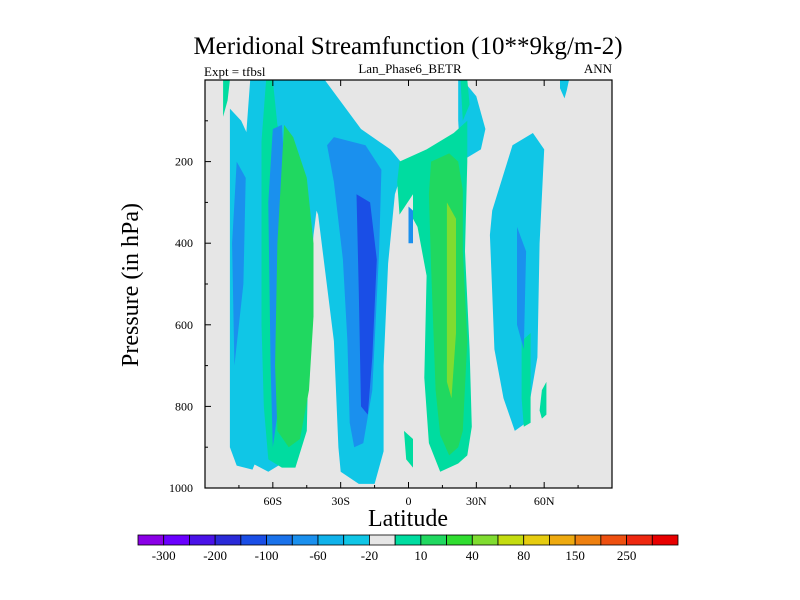 The image size is (800, 600). What do you see at coordinates (215, 555) in the screenshot?
I see `colorbar-label-200: -200` at bounding box center [215, 555].